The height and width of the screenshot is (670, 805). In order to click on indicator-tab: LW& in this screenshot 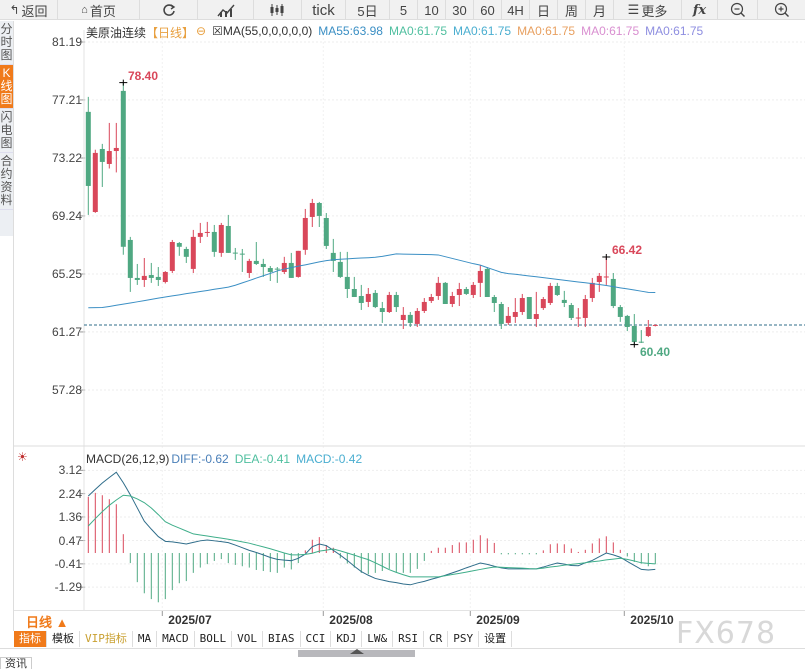, I will do `click(378, 639)`.